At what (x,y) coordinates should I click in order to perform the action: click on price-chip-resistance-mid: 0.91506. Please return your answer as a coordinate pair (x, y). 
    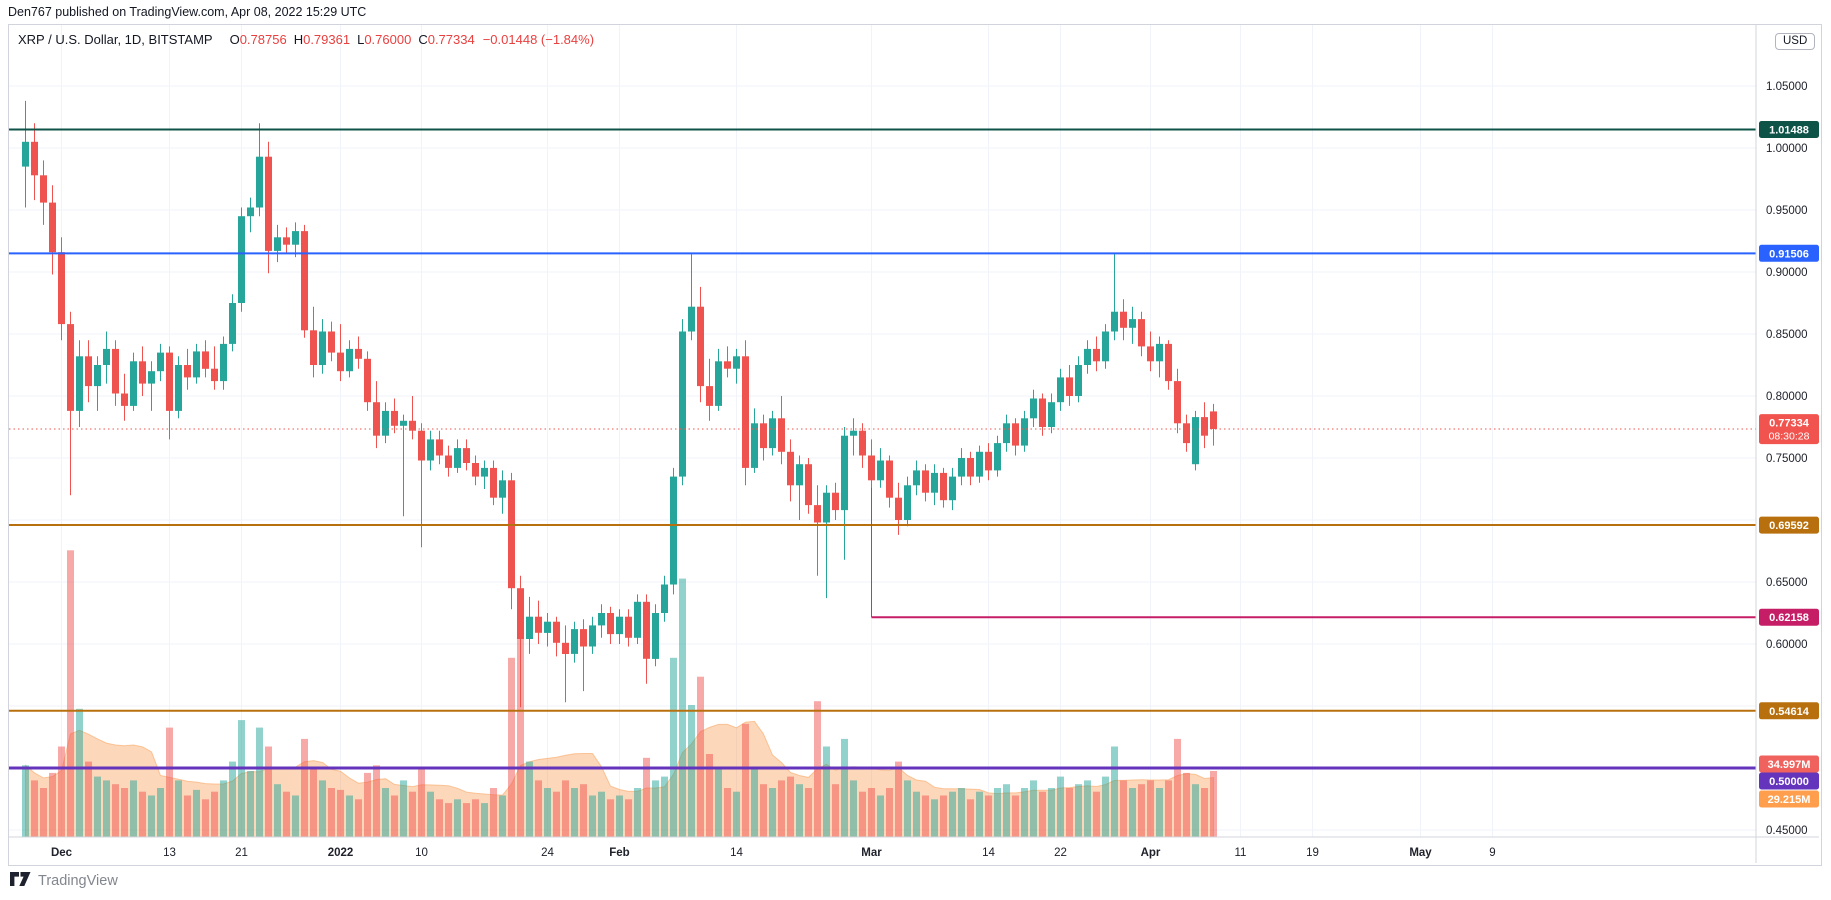
    Looking at the image, I should click on (1789, 253).